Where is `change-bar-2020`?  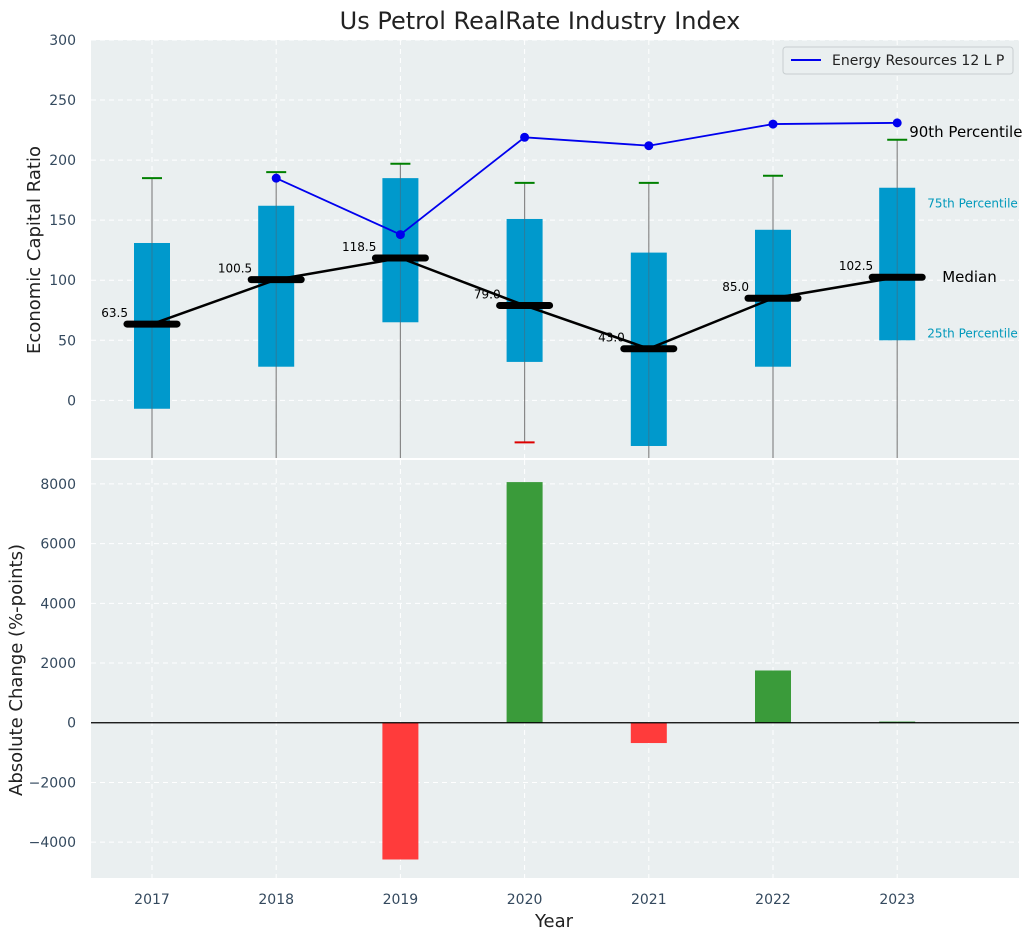
change-bar-2020 is located at coordinates (524, 602).